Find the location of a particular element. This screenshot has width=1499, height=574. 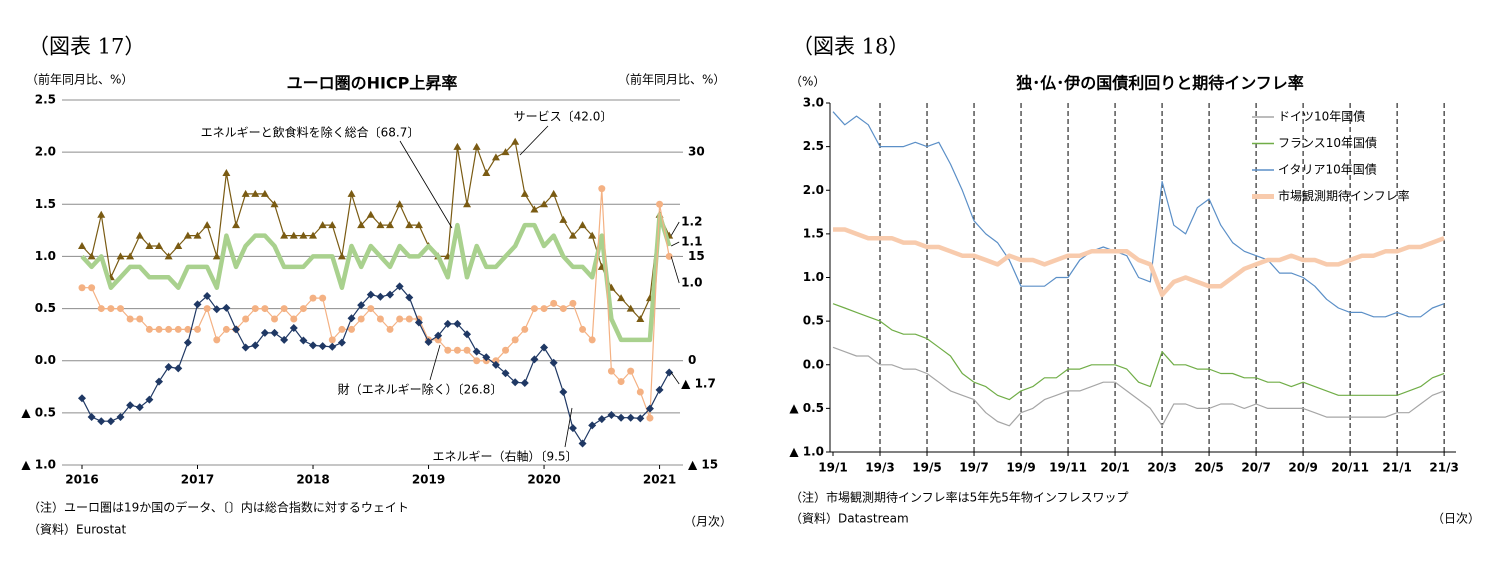

legend-label: 市場観測期待インフレ率 is located at coordinates (1344, 195).